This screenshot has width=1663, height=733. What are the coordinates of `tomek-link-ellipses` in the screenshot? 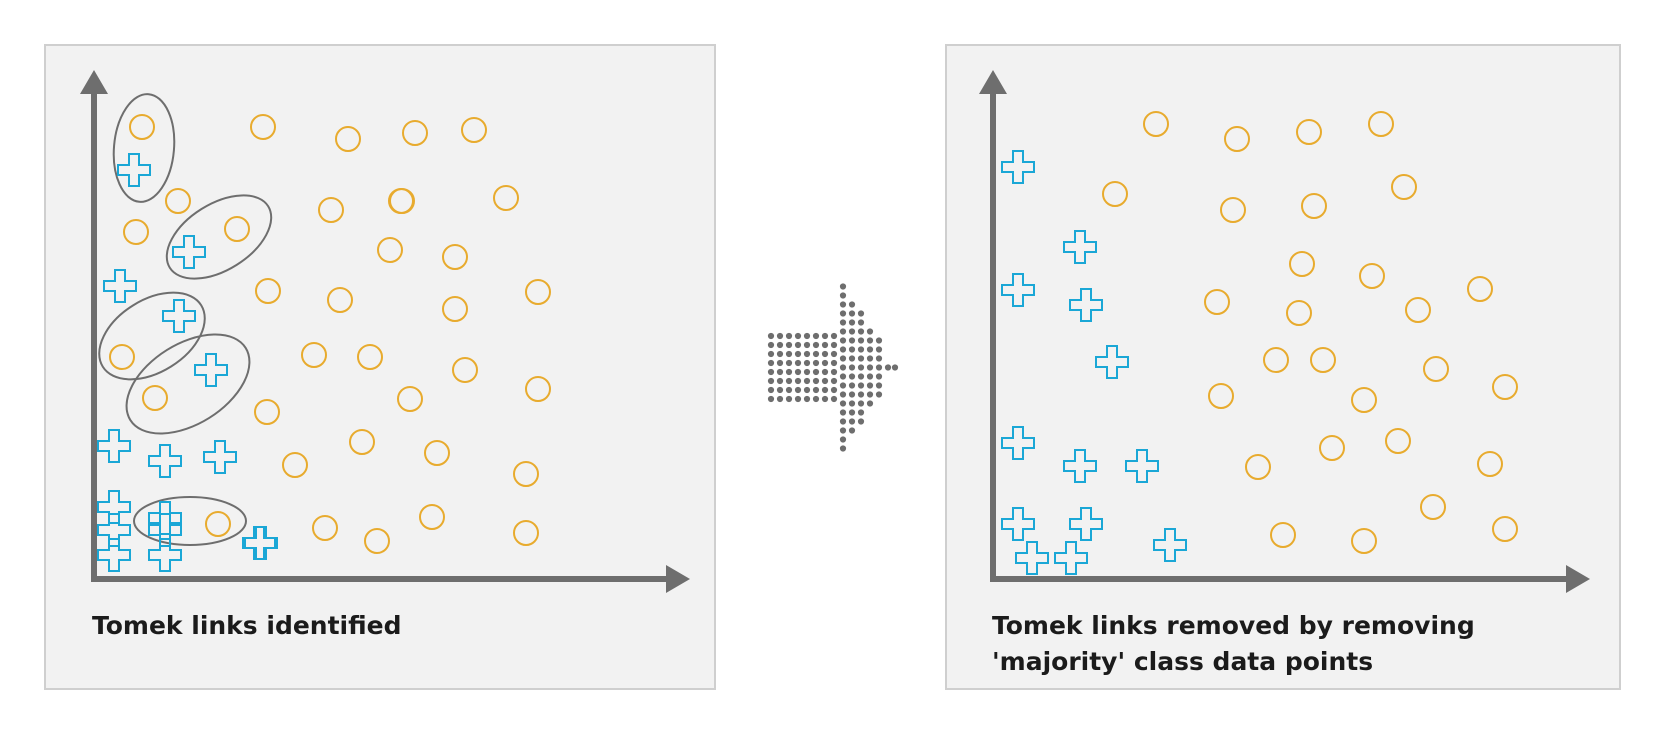 It's located at (185, 319).